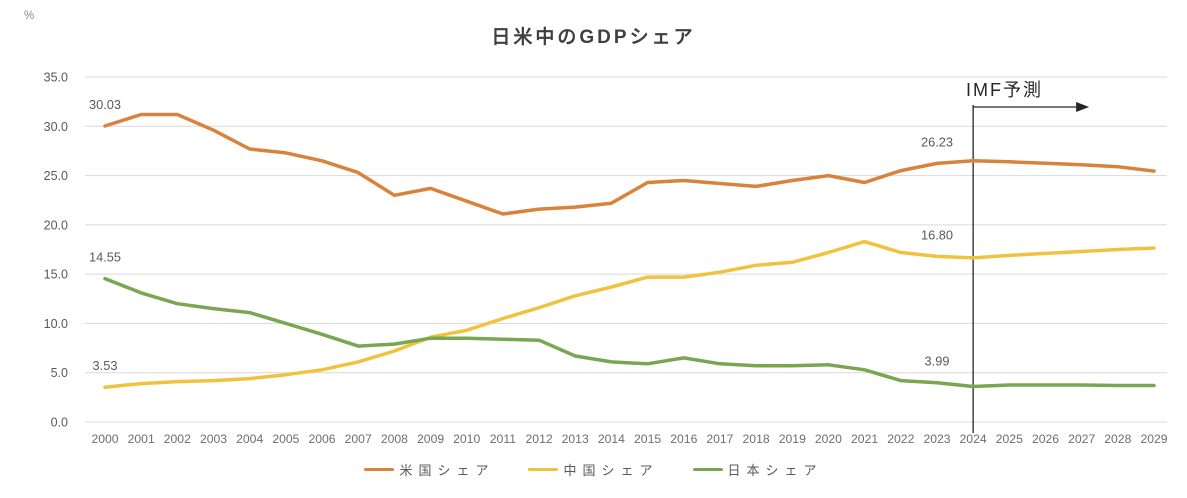 This screenshot has width=1187, height=498. Describe the element at coordinates (1004, 90) in the screenshot. I see `imf-forecast-label: IMF予測` at that location.